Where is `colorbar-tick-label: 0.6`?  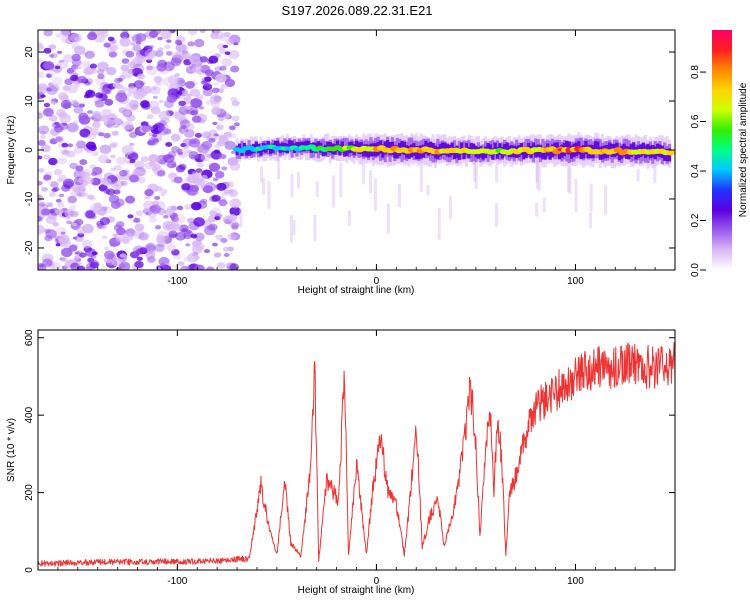
colorbar-tick-label: 0.6 is located at coordinates (695, 121).